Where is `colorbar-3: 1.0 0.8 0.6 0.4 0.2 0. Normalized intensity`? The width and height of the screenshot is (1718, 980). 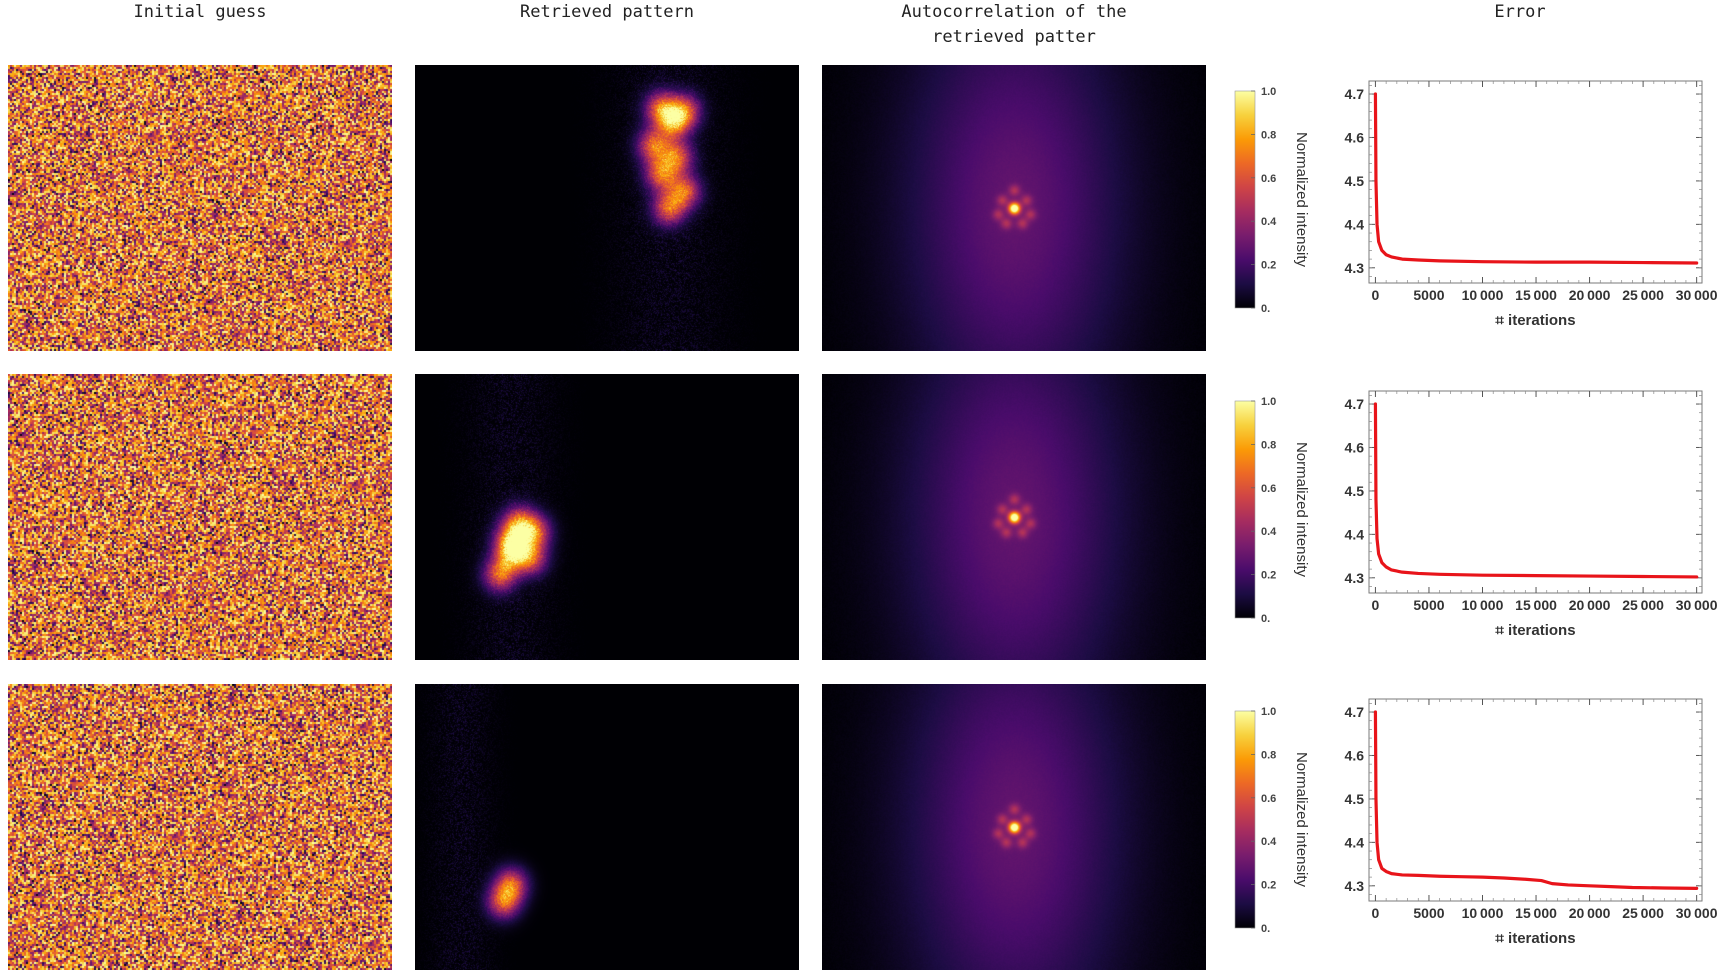 colorbar-3: 1.0 0.8 0.6 0.4 0.2 0. Normalized intensity is located at coordinates (1272, 820).